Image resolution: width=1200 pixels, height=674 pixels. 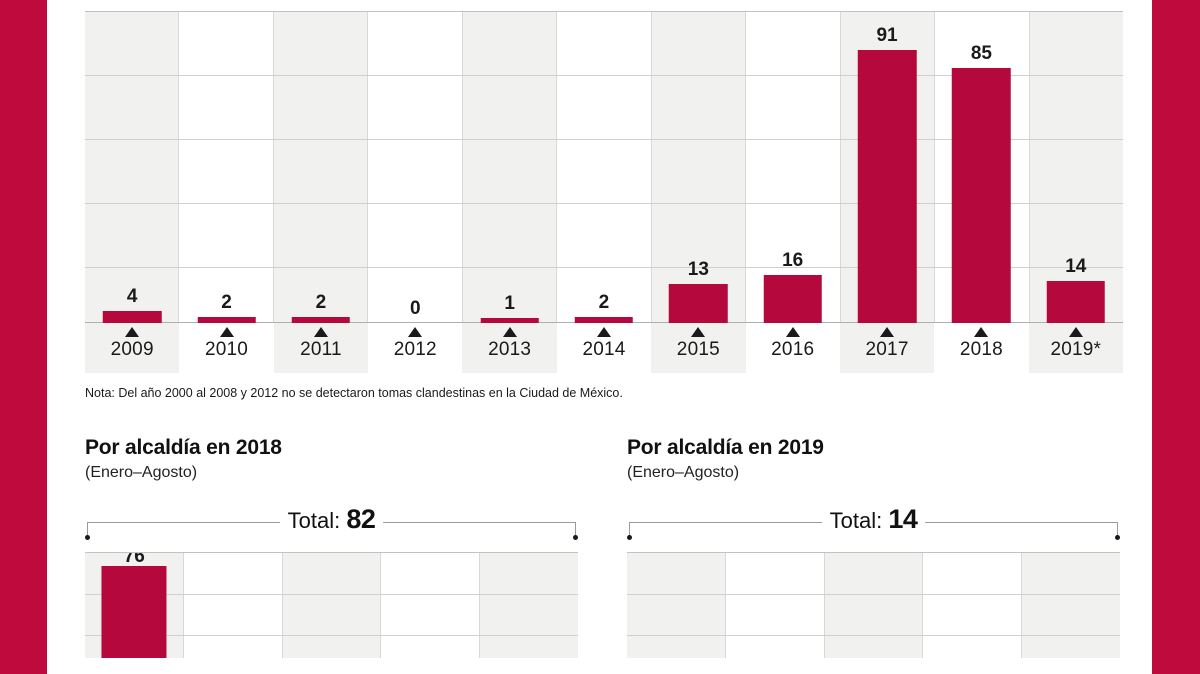 I want to click on bar-2018, so click(x=981, y=195).